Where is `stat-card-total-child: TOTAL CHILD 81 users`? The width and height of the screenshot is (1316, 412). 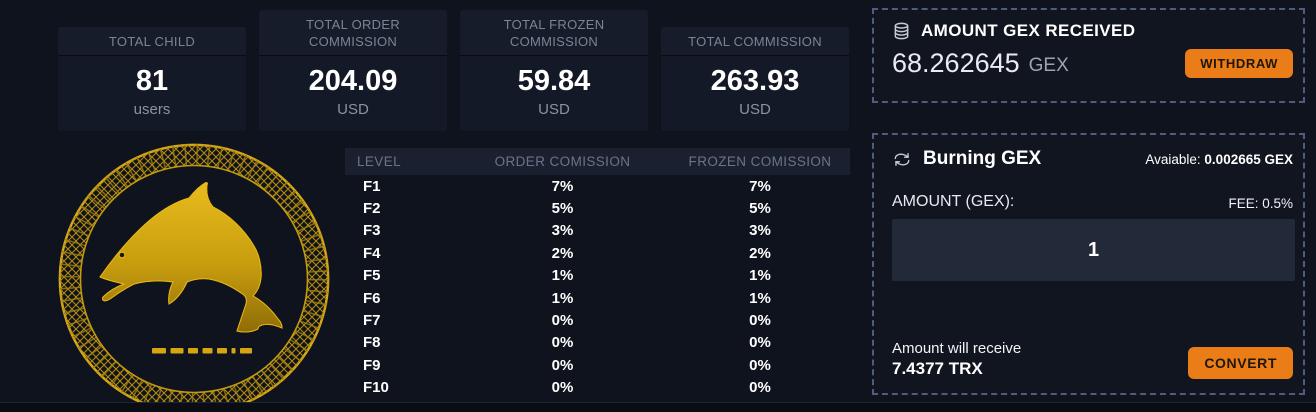 stat-card-total-child: TOTAL CHILD 81 users is located at coordinates (152, 79).